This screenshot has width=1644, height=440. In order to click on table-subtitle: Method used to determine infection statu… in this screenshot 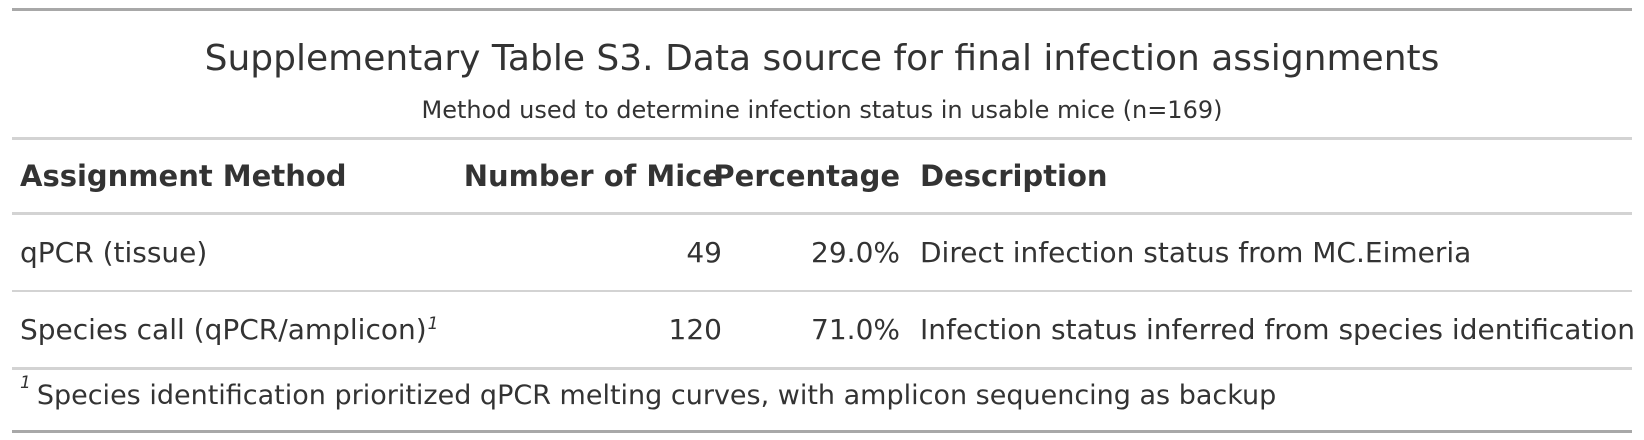, I will do `click(822, 110)`.